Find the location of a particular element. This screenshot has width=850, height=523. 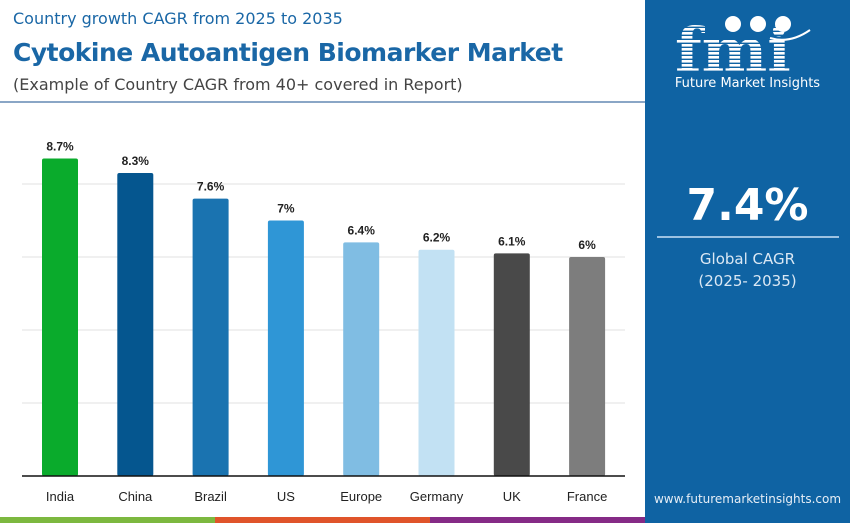

fmi-logo: fmi is located at coordinates (743, 44).